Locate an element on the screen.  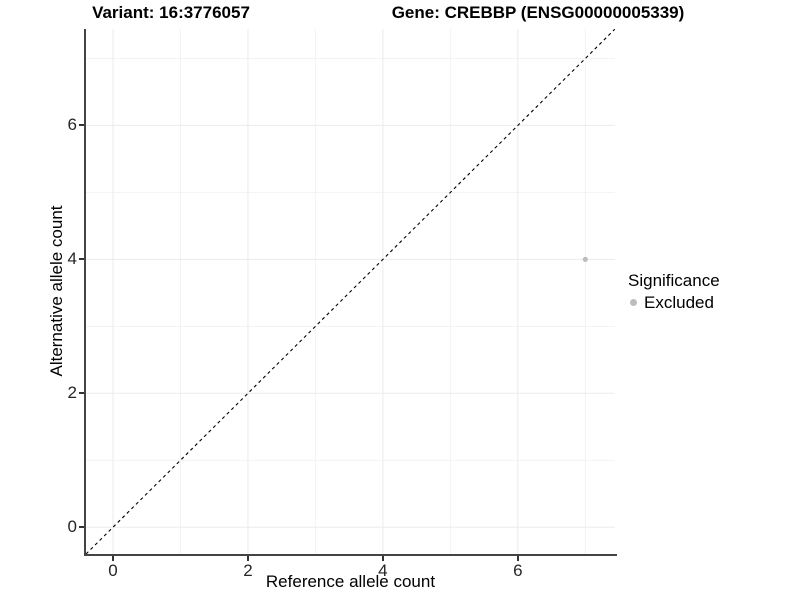
y-tick-label: 0 is located at coordinates (72, 527).